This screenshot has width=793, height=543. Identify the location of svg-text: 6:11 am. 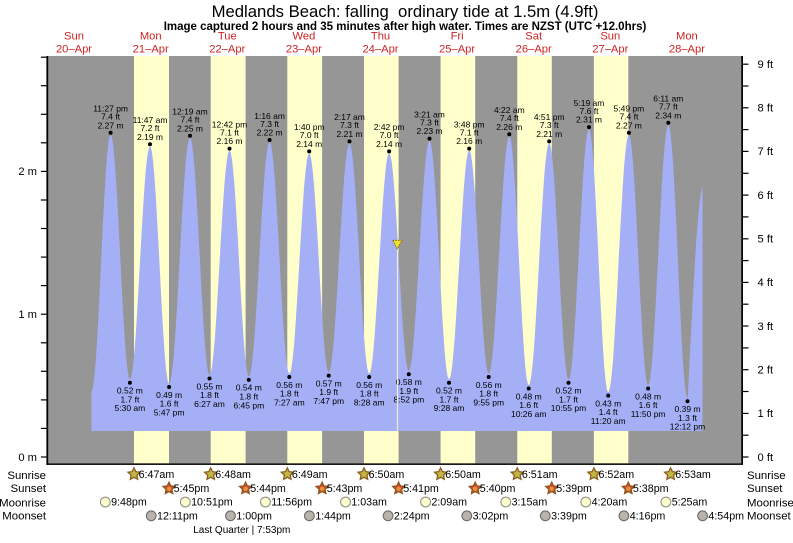
(668, 99).